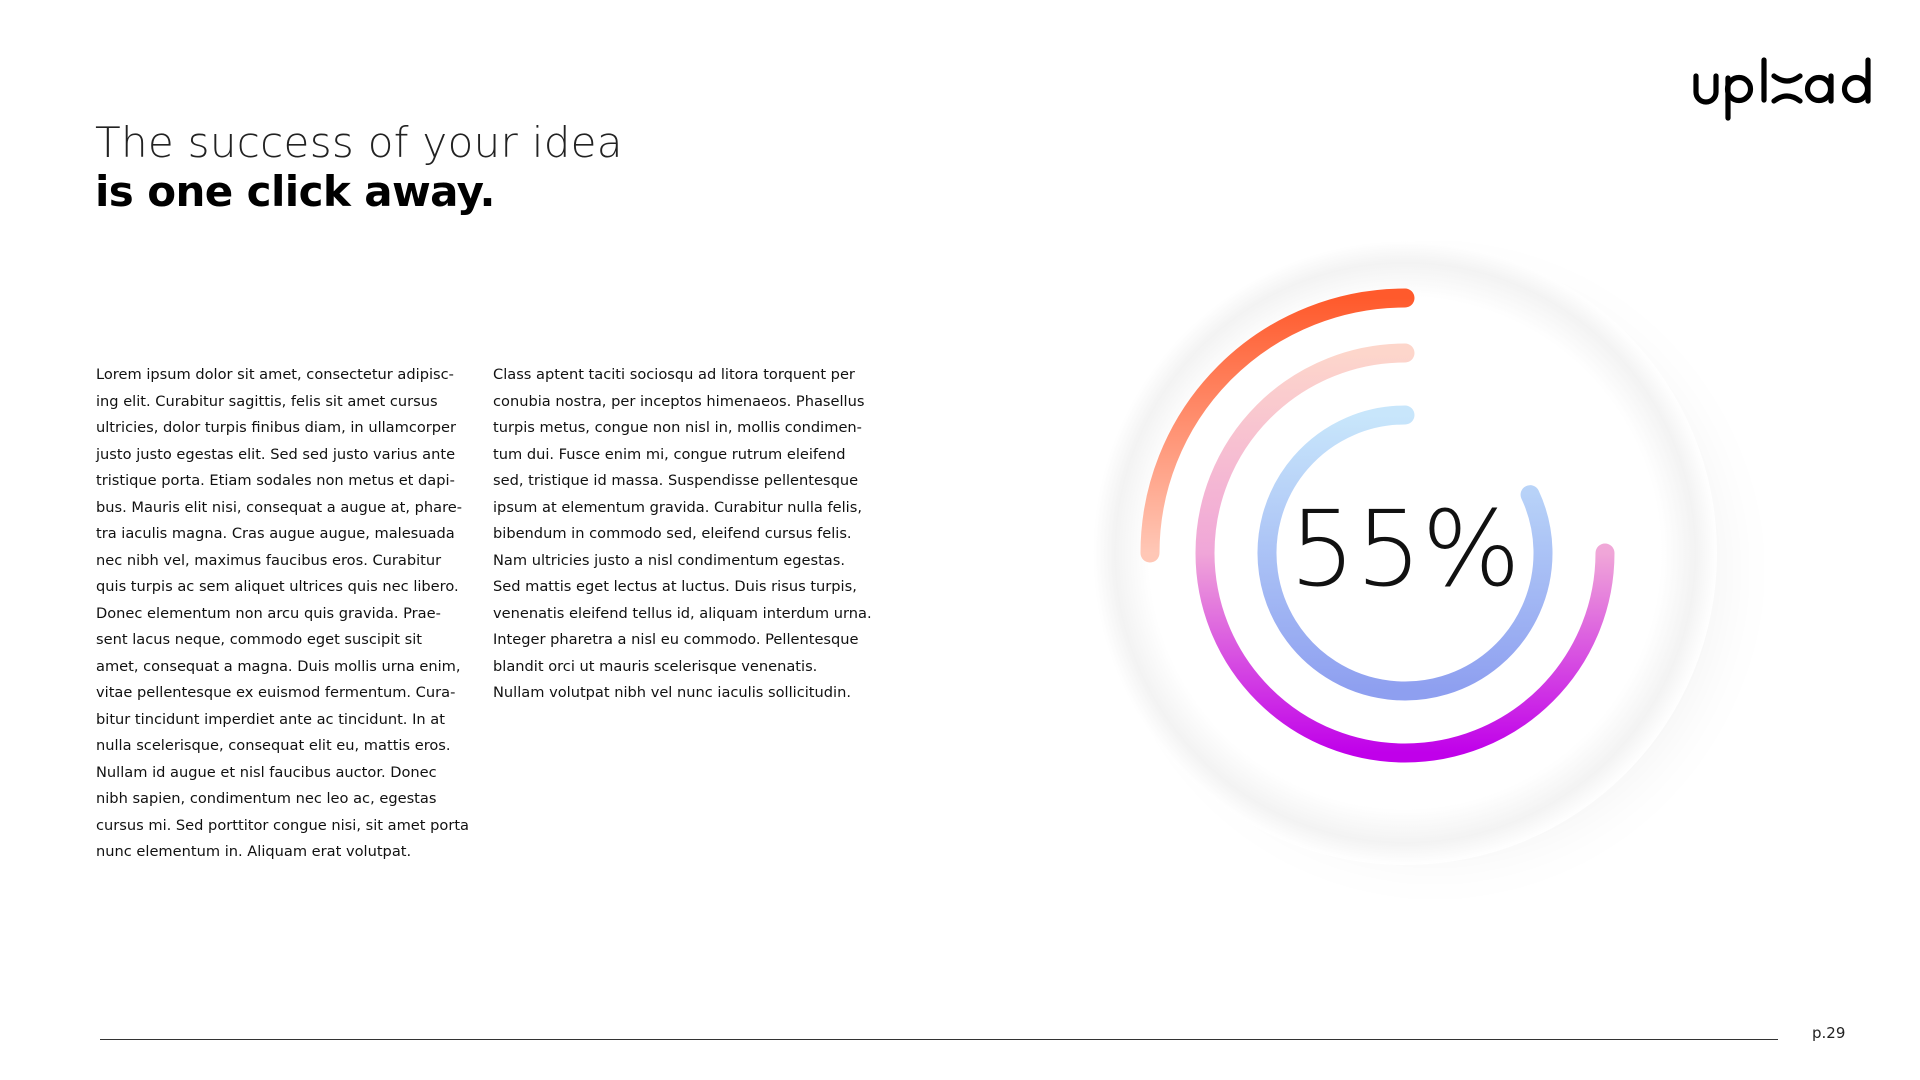 The height and width of the screenshot is (1080, 1920). I want to click on gauge-value-label: 55%, so click(1404, 549).